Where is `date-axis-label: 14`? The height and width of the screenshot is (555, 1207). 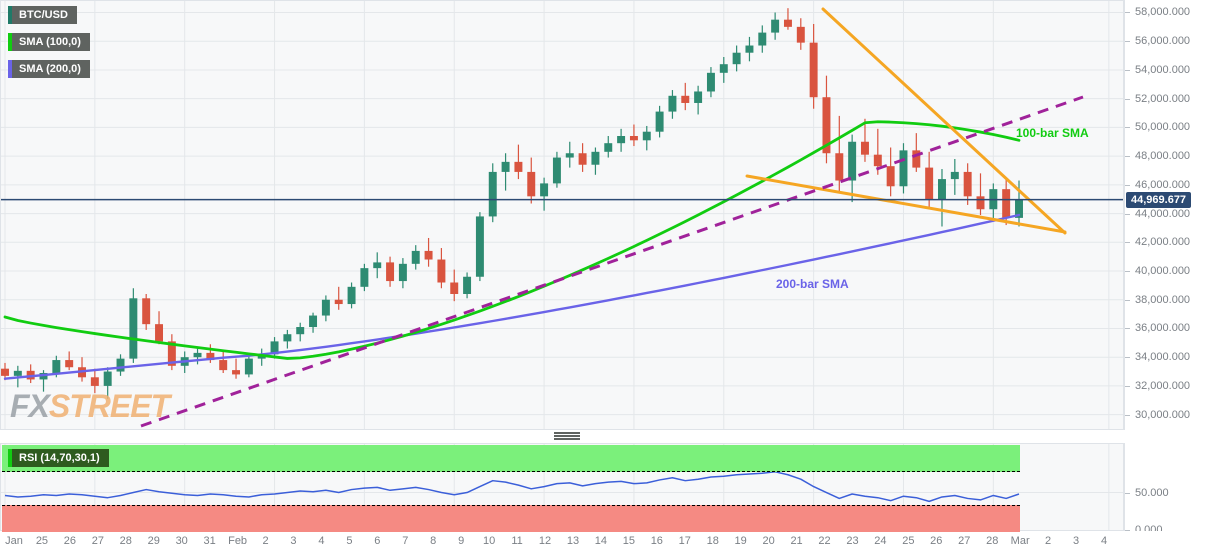 date-axis-label: 14 is located at coordinates (601, 541).